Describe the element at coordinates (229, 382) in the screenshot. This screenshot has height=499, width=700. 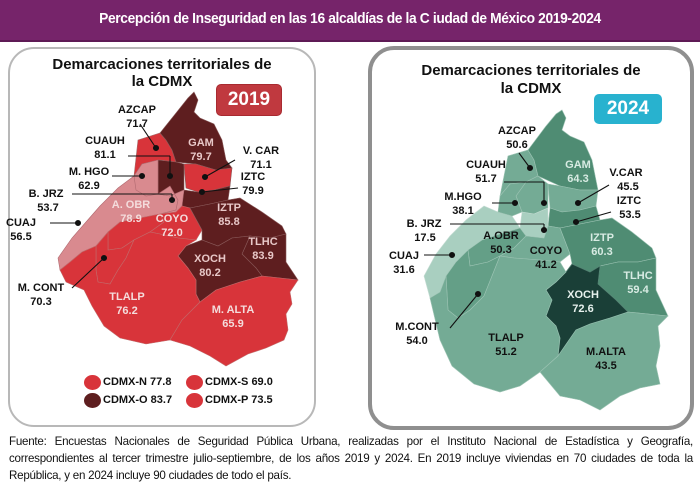
I see `legend-item: CDMX-S 69.0` at that location.